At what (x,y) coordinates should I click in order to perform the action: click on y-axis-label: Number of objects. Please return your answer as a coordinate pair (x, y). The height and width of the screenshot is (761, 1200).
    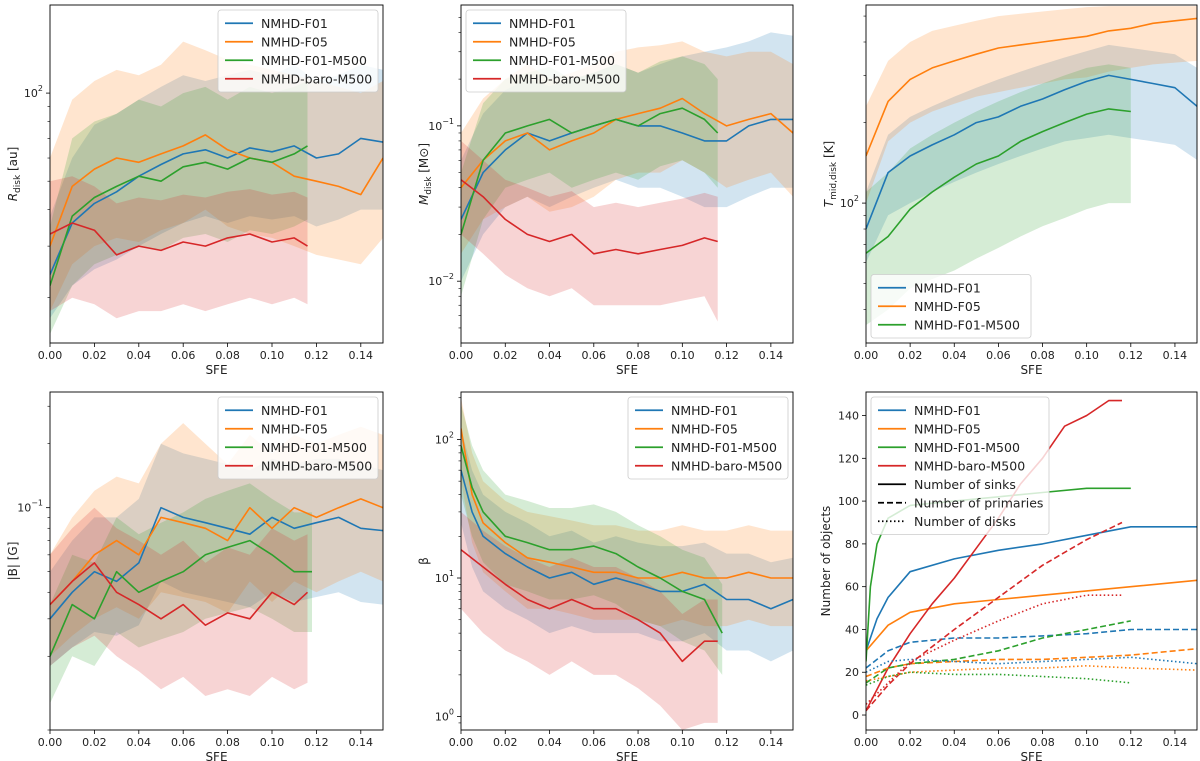
    Looking at the image, I should click on (826, 561).